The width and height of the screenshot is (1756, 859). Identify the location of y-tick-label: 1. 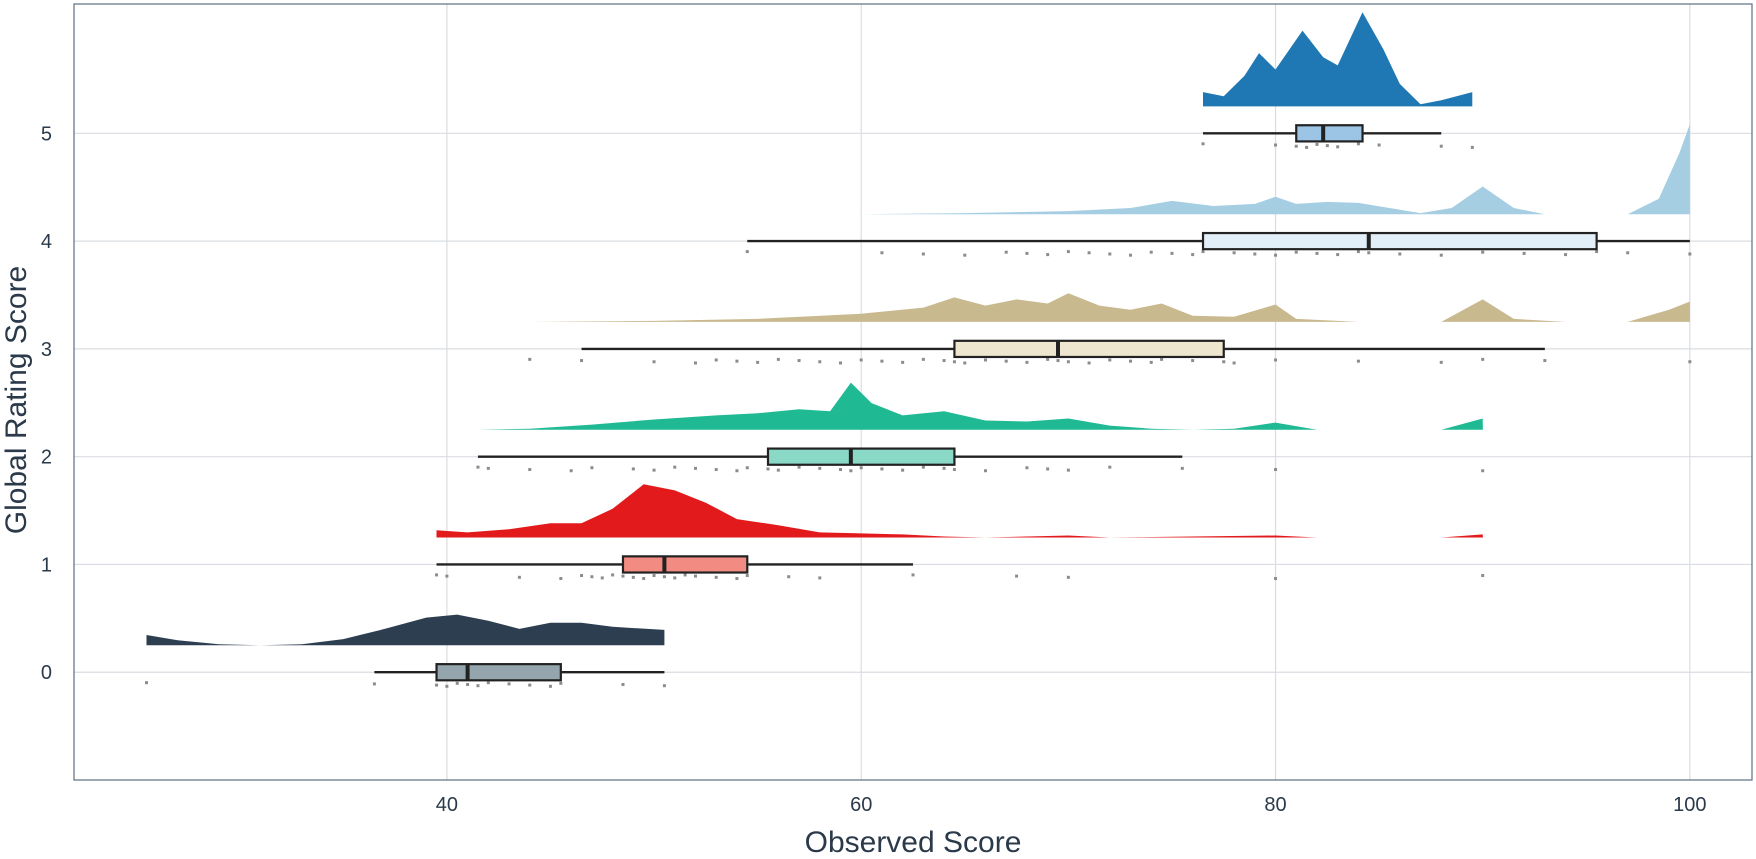
(46, 565).